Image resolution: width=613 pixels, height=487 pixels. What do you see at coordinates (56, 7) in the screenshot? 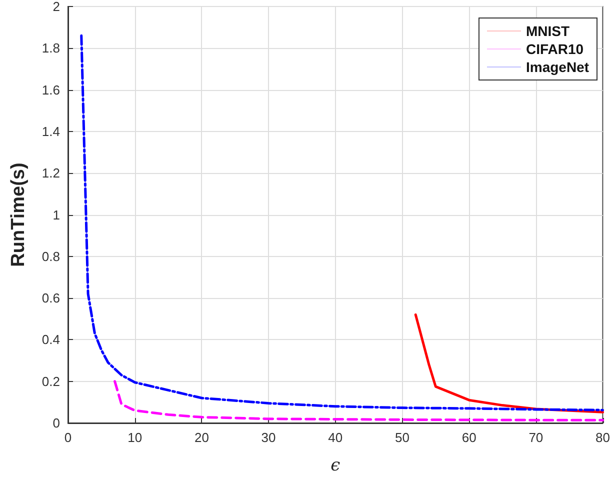
I see `y-tick-label: 2` at bounding box center [56, 7].